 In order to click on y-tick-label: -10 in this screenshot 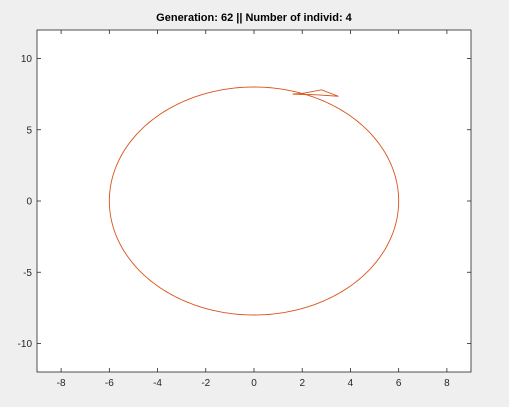, I will do `click(25, 344)`.